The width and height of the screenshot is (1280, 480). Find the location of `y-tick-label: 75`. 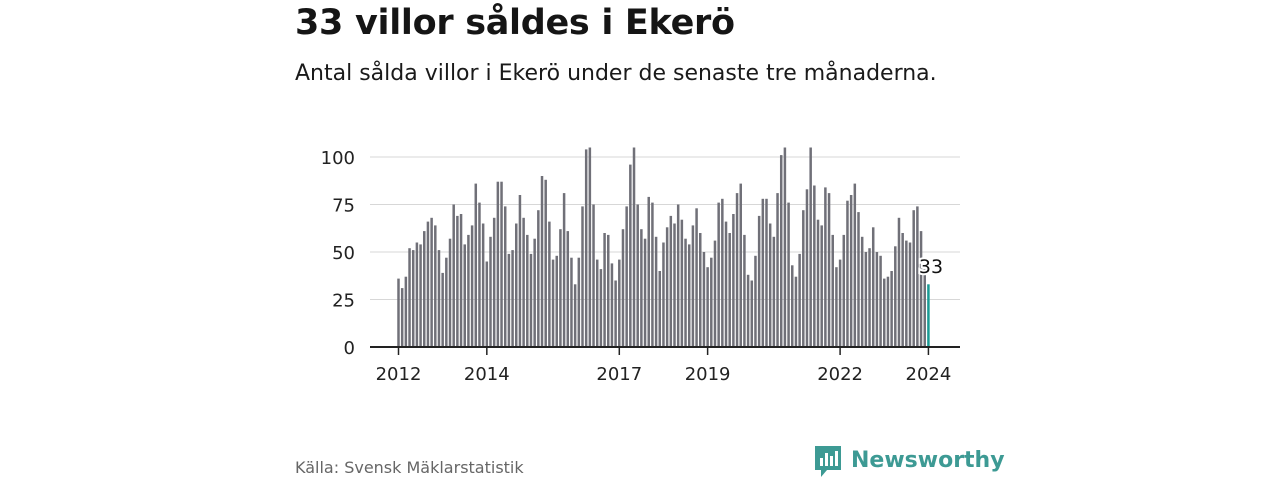

y-tick-label: 75 is located at coordinates (343, 206).